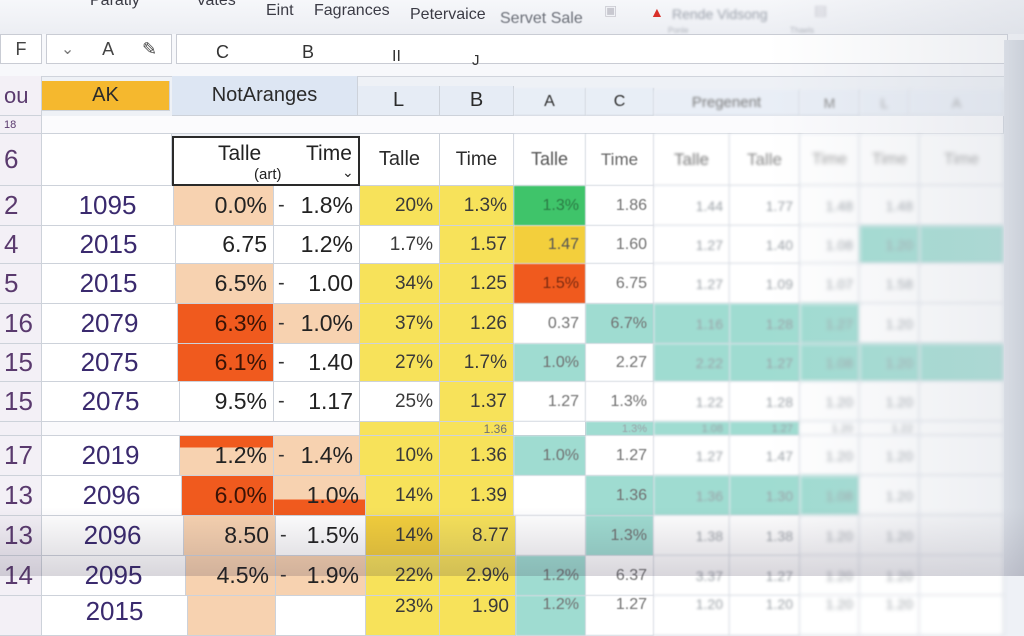 Image resolution: width=1024 pixels, height=636 pixels. Describe the element at coordinates (551, 576) in the screenshot. I see `talle-c-cell: 1.2%` at that location.